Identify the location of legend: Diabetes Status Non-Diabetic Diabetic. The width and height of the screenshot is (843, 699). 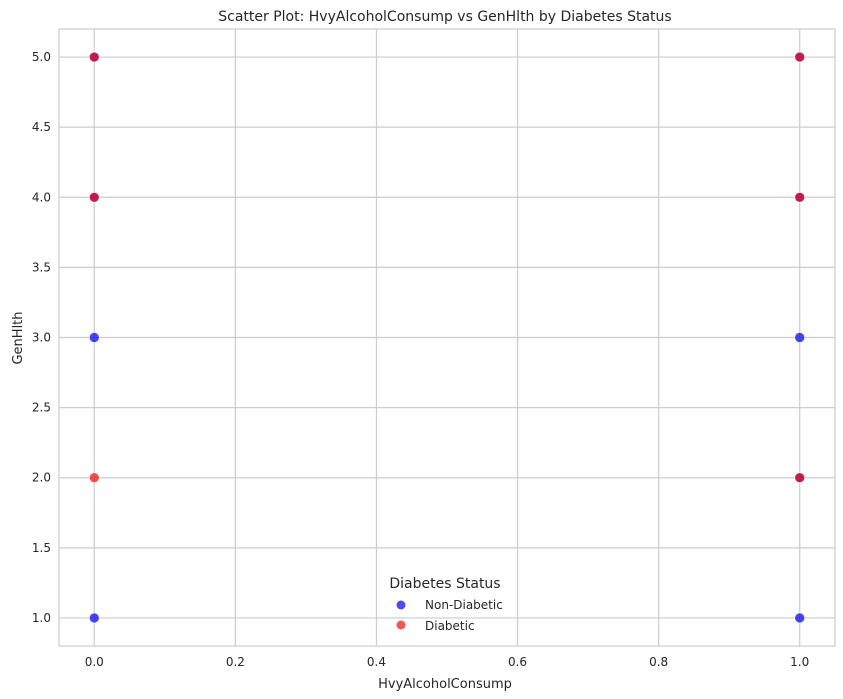
(445, 604).